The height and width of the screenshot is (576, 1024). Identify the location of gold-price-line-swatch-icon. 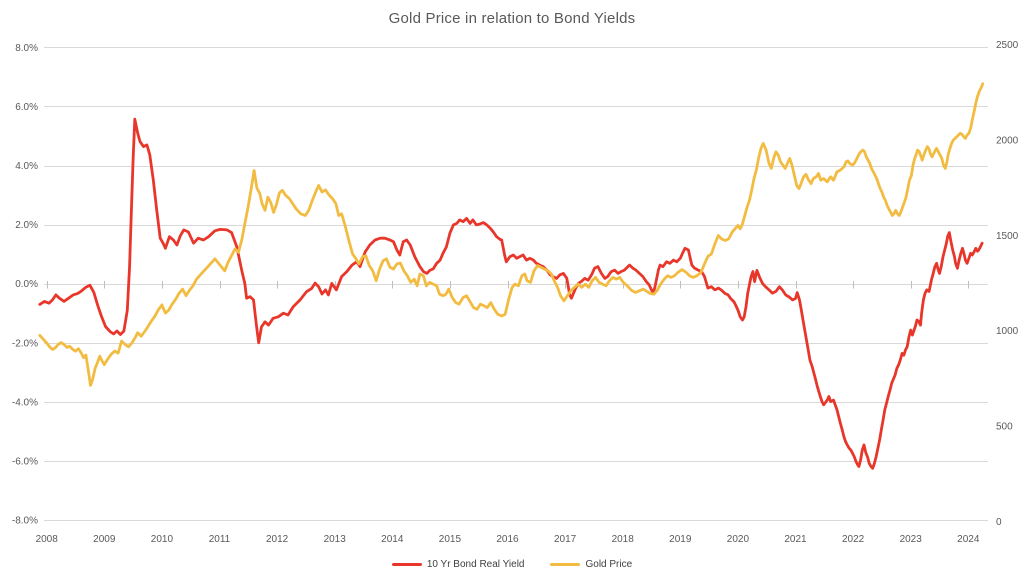
(565, 564).